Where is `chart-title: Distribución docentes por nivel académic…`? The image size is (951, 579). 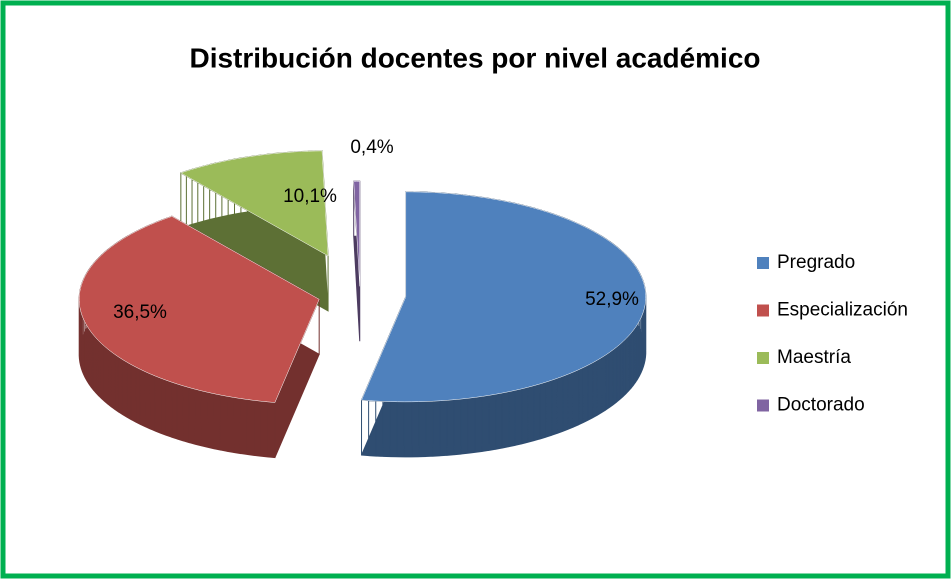 chart-title: Distribución docentes por nivel académic… is located at coordinates (474, 57).